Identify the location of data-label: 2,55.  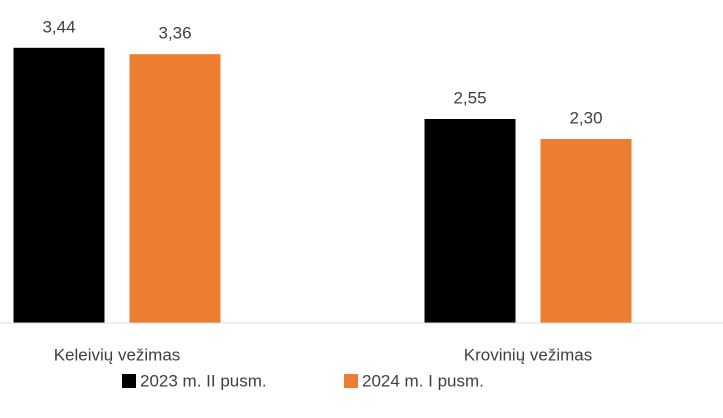
(469, 97).